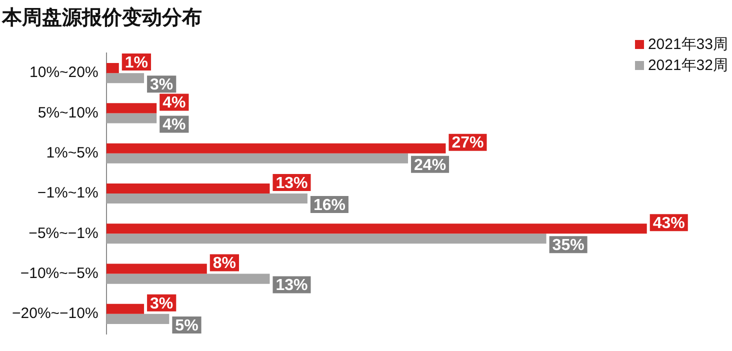  Describe the element at coordinates (136, 63) in the screenshot. I see `data-label: 1%` at that location.